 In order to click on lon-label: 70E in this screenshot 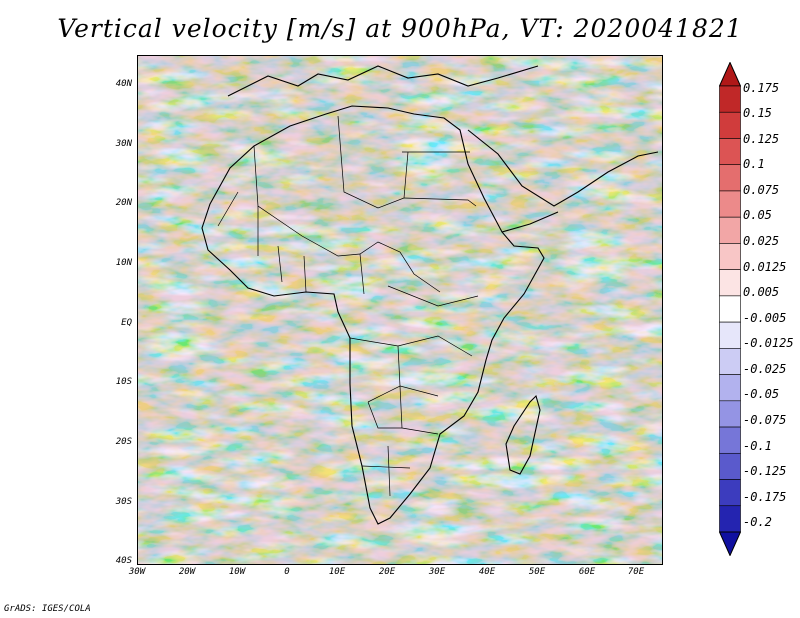, I will do `click(636, 572)`.